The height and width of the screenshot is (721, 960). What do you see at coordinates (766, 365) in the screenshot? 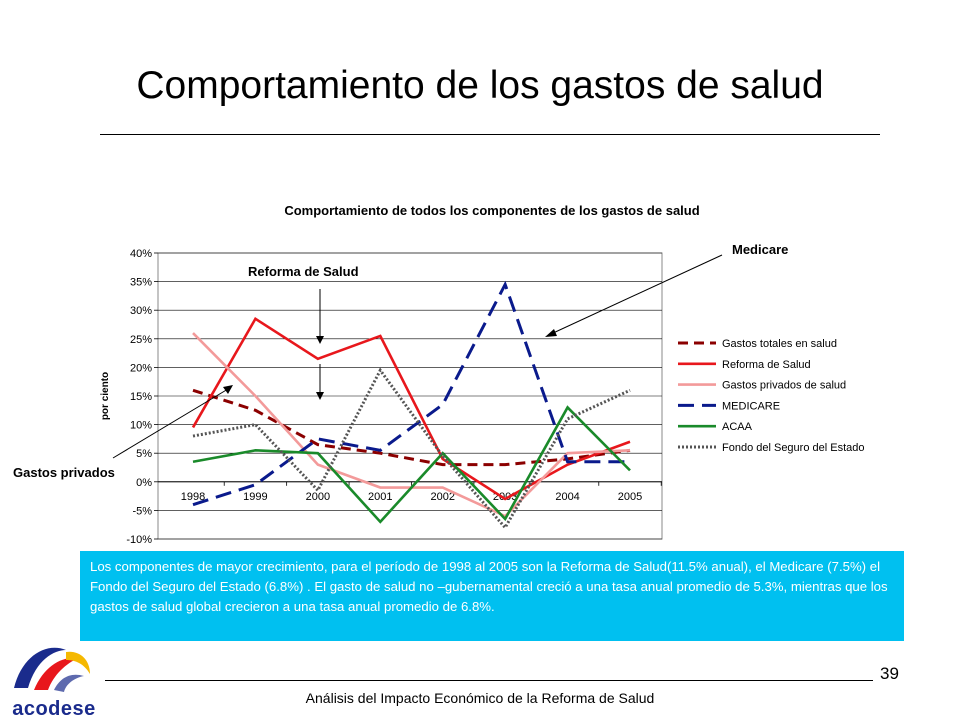
I see `legend-label: Reforma de Salud` at bounding box center [766, 365].